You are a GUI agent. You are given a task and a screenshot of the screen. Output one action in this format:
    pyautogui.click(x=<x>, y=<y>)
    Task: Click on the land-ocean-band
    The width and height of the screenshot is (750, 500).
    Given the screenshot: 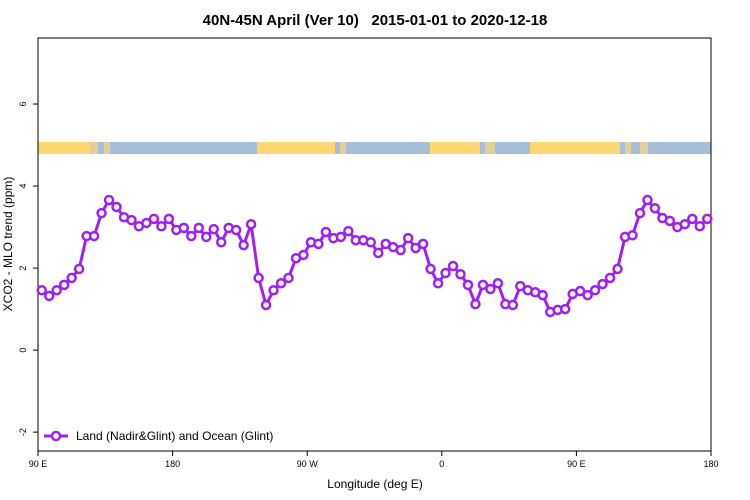 What is the action you would take?
    pyautogui.click(x=374, y=148)
    